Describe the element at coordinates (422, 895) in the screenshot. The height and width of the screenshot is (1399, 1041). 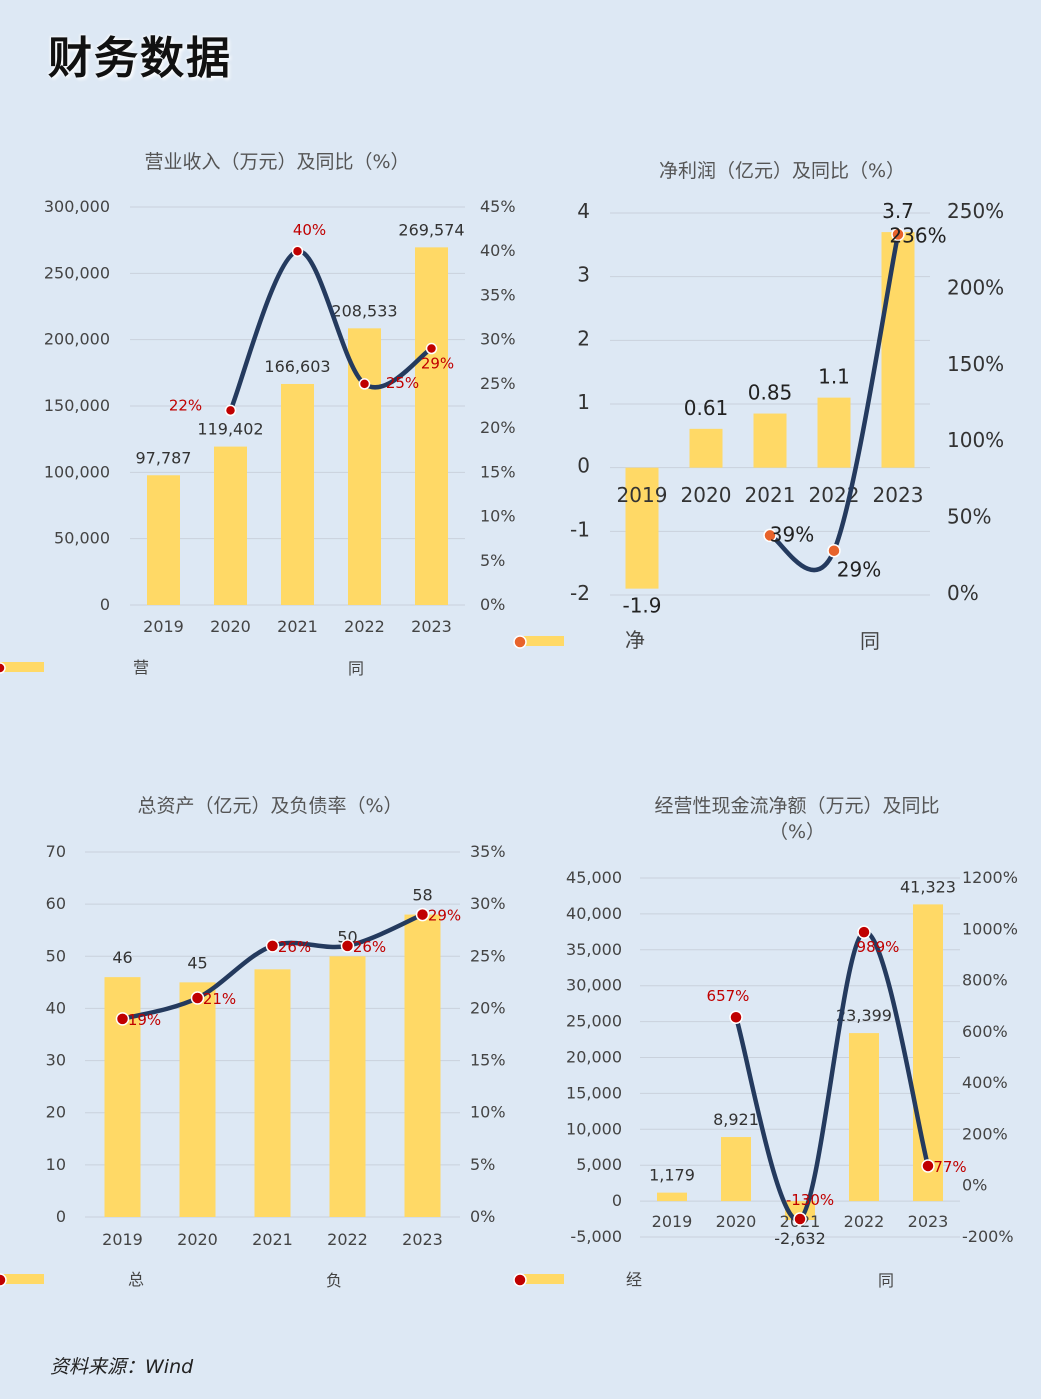
I see `bar-data-label: 58` at that location.